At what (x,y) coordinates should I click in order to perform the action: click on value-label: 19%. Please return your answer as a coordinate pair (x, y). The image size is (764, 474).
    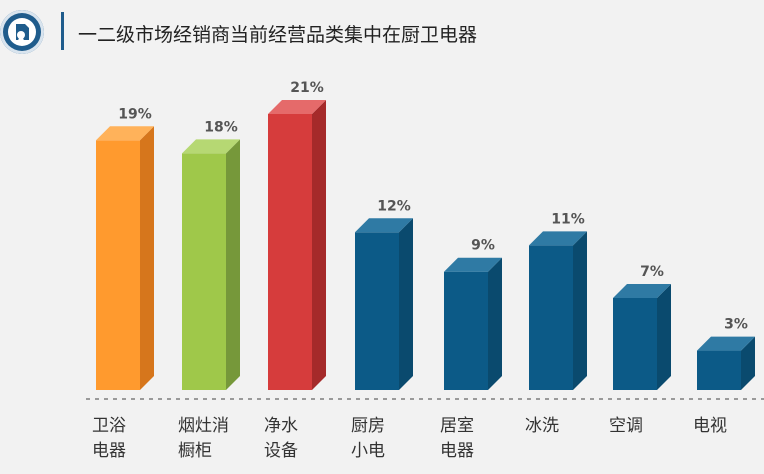
    Looking at the image, I should click on (135, 114).